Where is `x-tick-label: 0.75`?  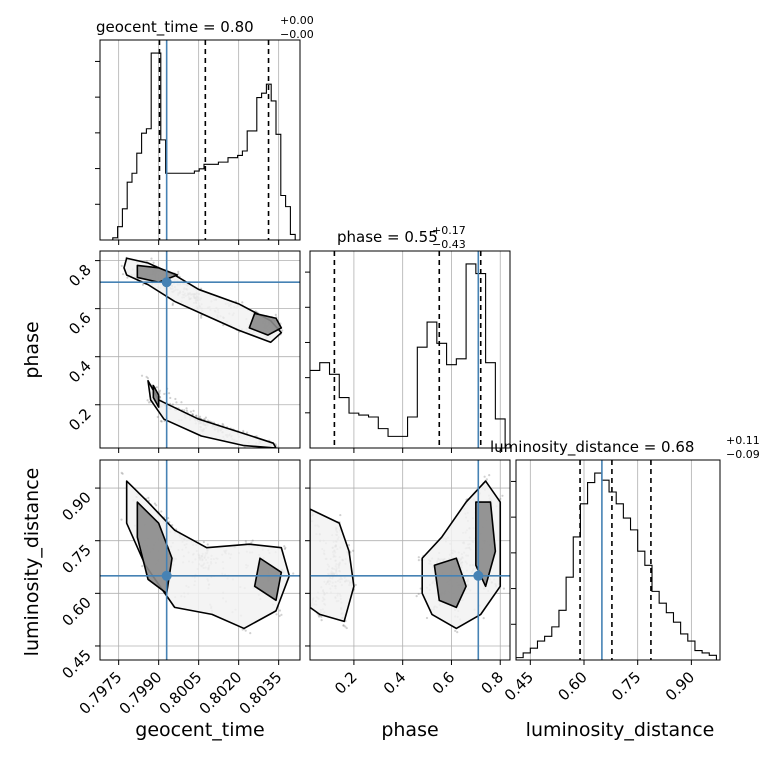 x-tick-label: 0.75 is located at coordinates (626, 686).